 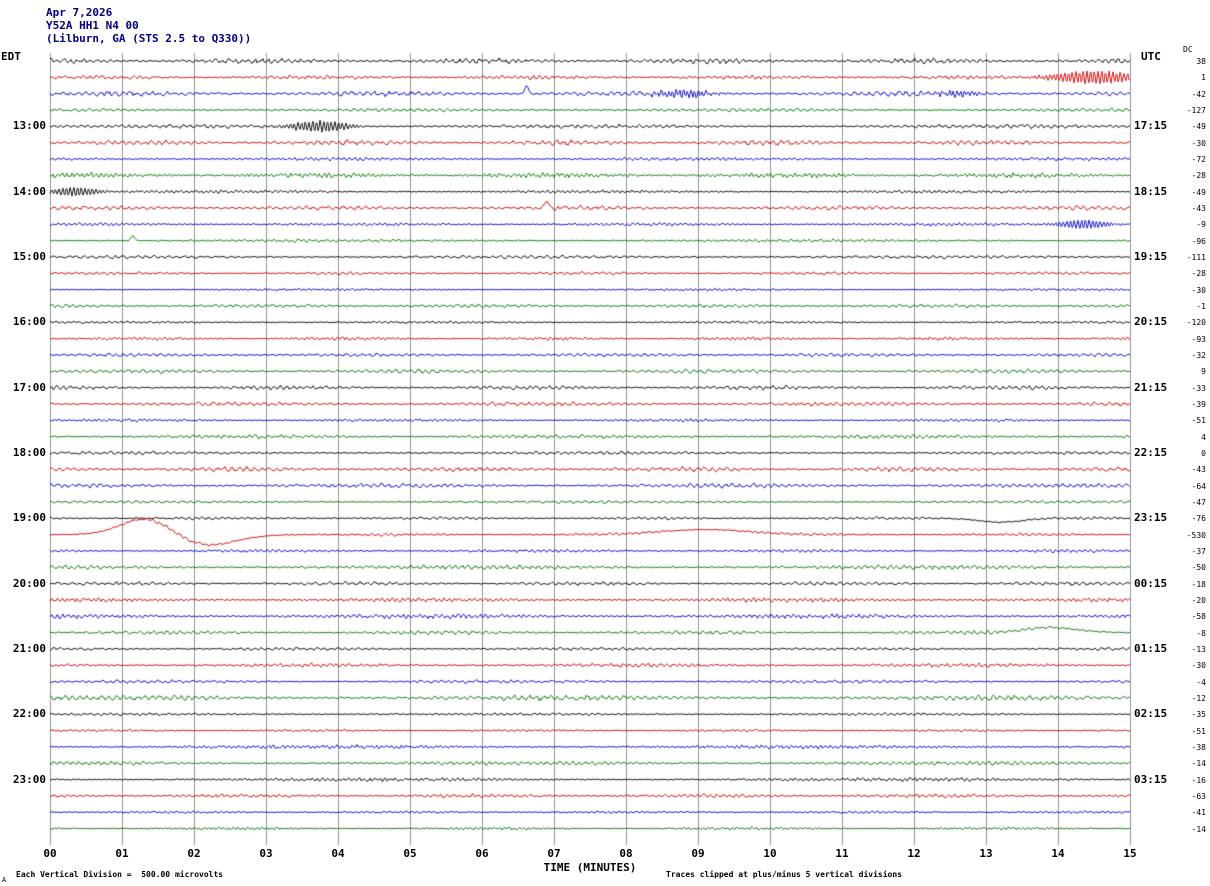 I want to click on header-station: Y52A HH1 N4 00, so click(x=92, y=25).